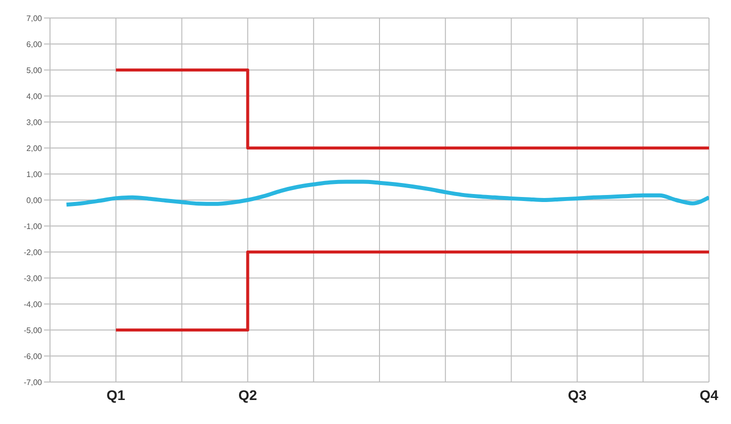  I want to click on y-tick-label: -5,00, so click(33, 330).